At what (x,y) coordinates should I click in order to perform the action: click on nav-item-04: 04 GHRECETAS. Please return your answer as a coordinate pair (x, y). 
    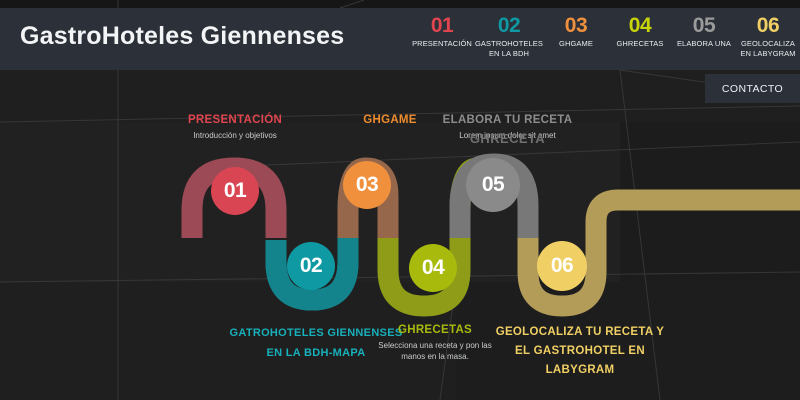
    Looking at the image, I should click on (640, 39).